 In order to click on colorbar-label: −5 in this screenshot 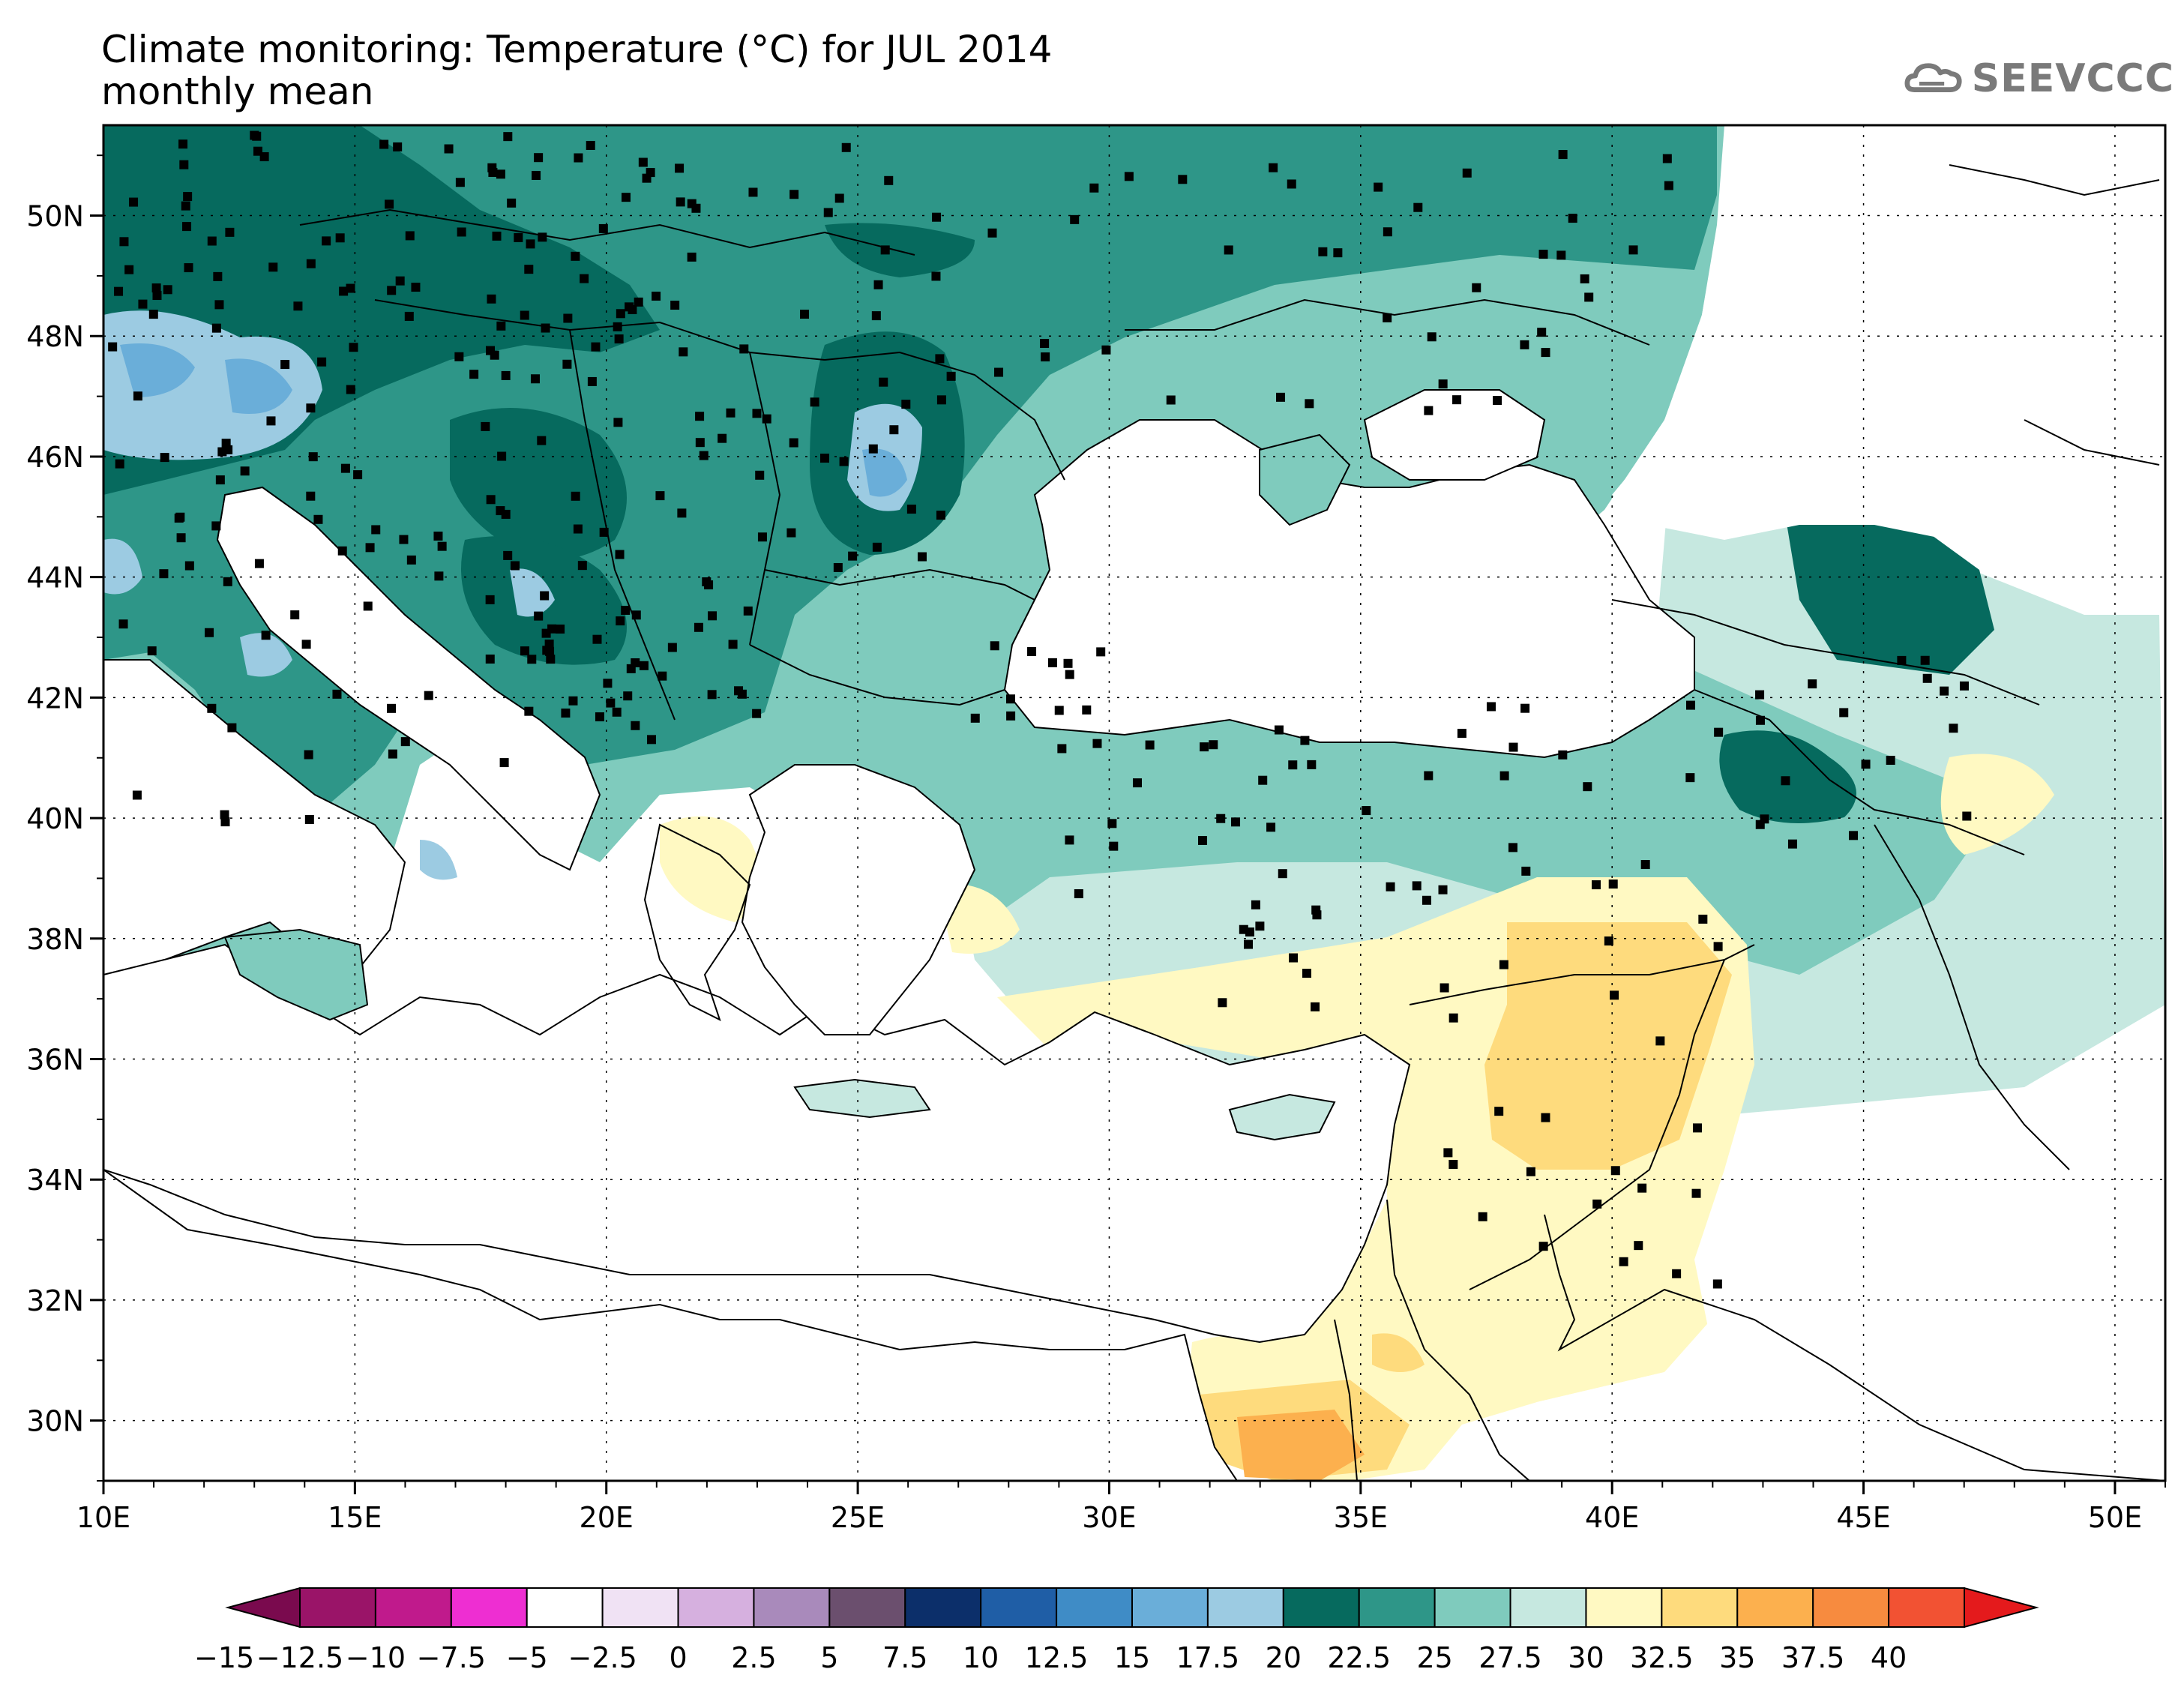, I will do `click(527, 1657)`.